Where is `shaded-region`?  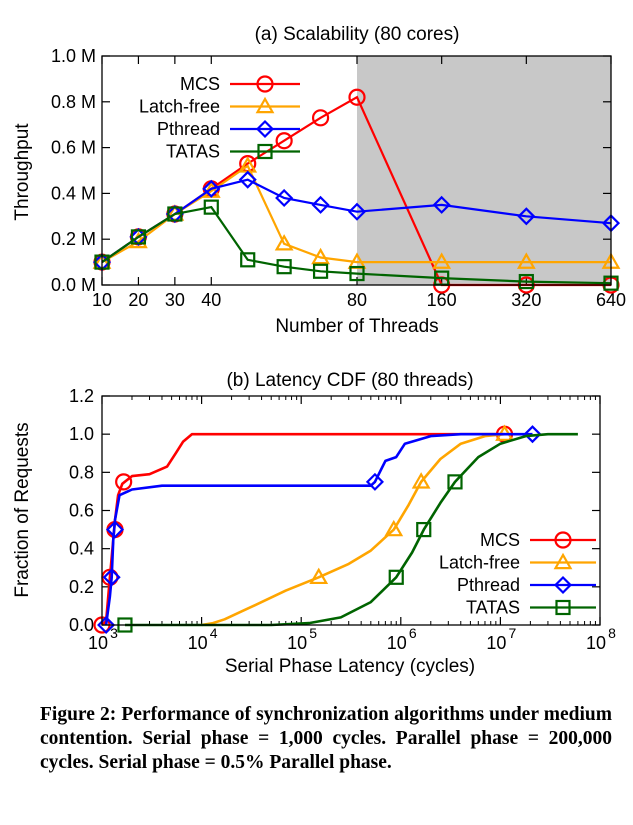 shaded-region is located at coordinates (484, 170).